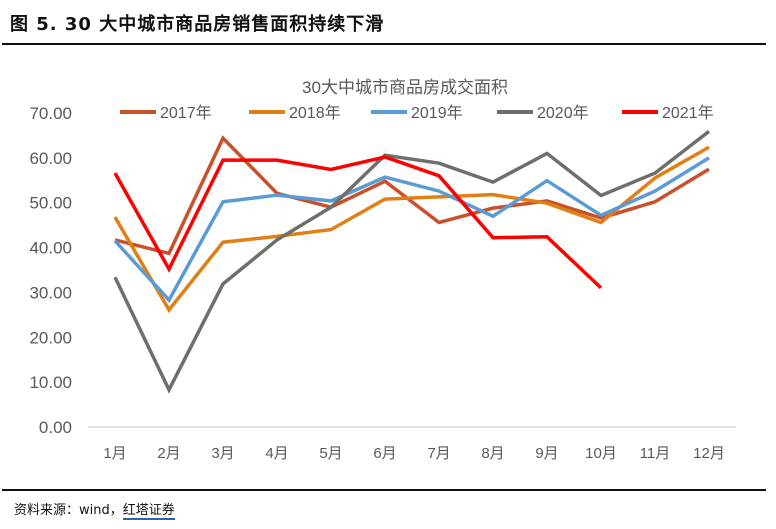 This screenshot has height=529, width=776. Describe the element at coordinates (148, 511) in the screenshot. I see `source-link: 红塔证券` at that location.